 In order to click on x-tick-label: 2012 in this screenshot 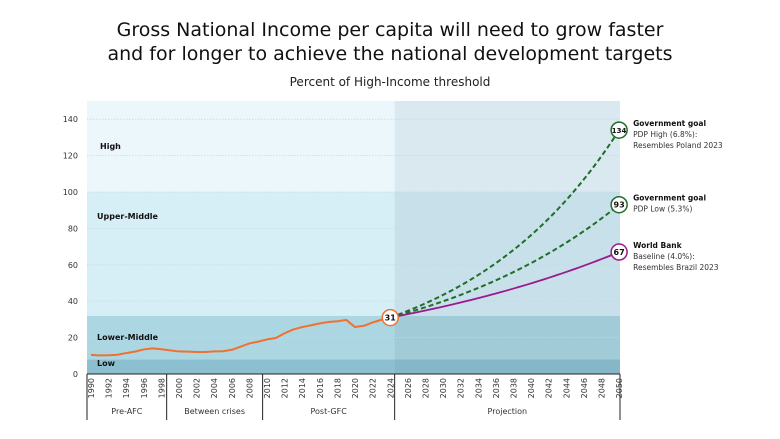, I will do `click(285, 388)`.